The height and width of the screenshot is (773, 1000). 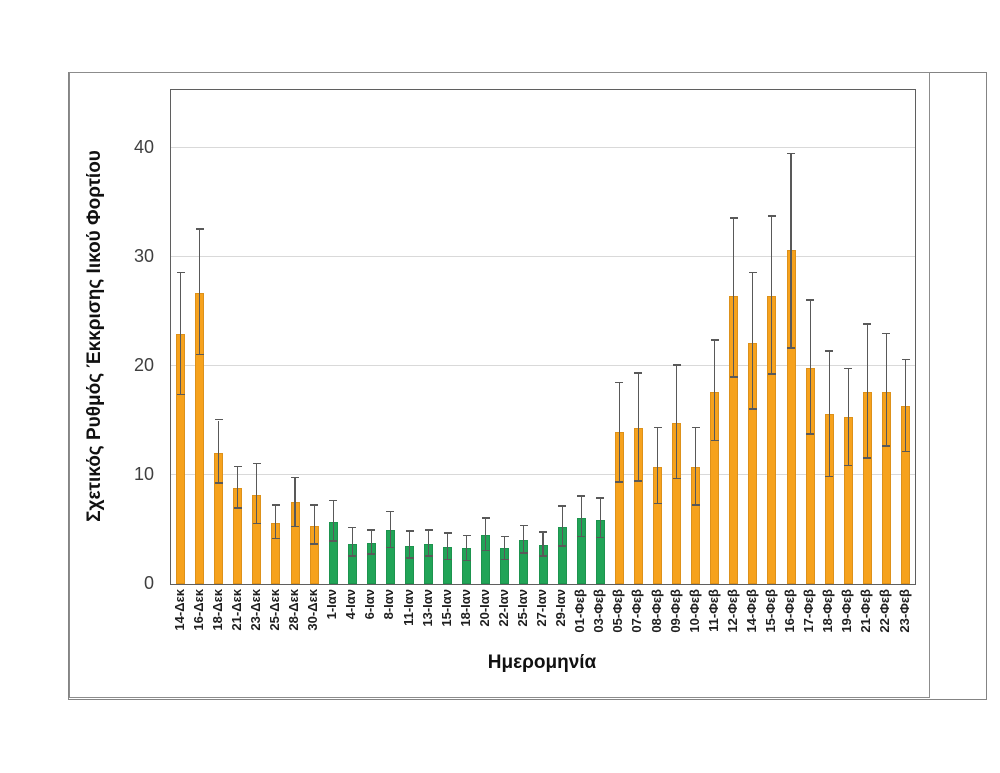 What do you see at coordinates (143, 255) in the screenshot?
I see `y-tick-label: 30` at bounding box center [143, 255].